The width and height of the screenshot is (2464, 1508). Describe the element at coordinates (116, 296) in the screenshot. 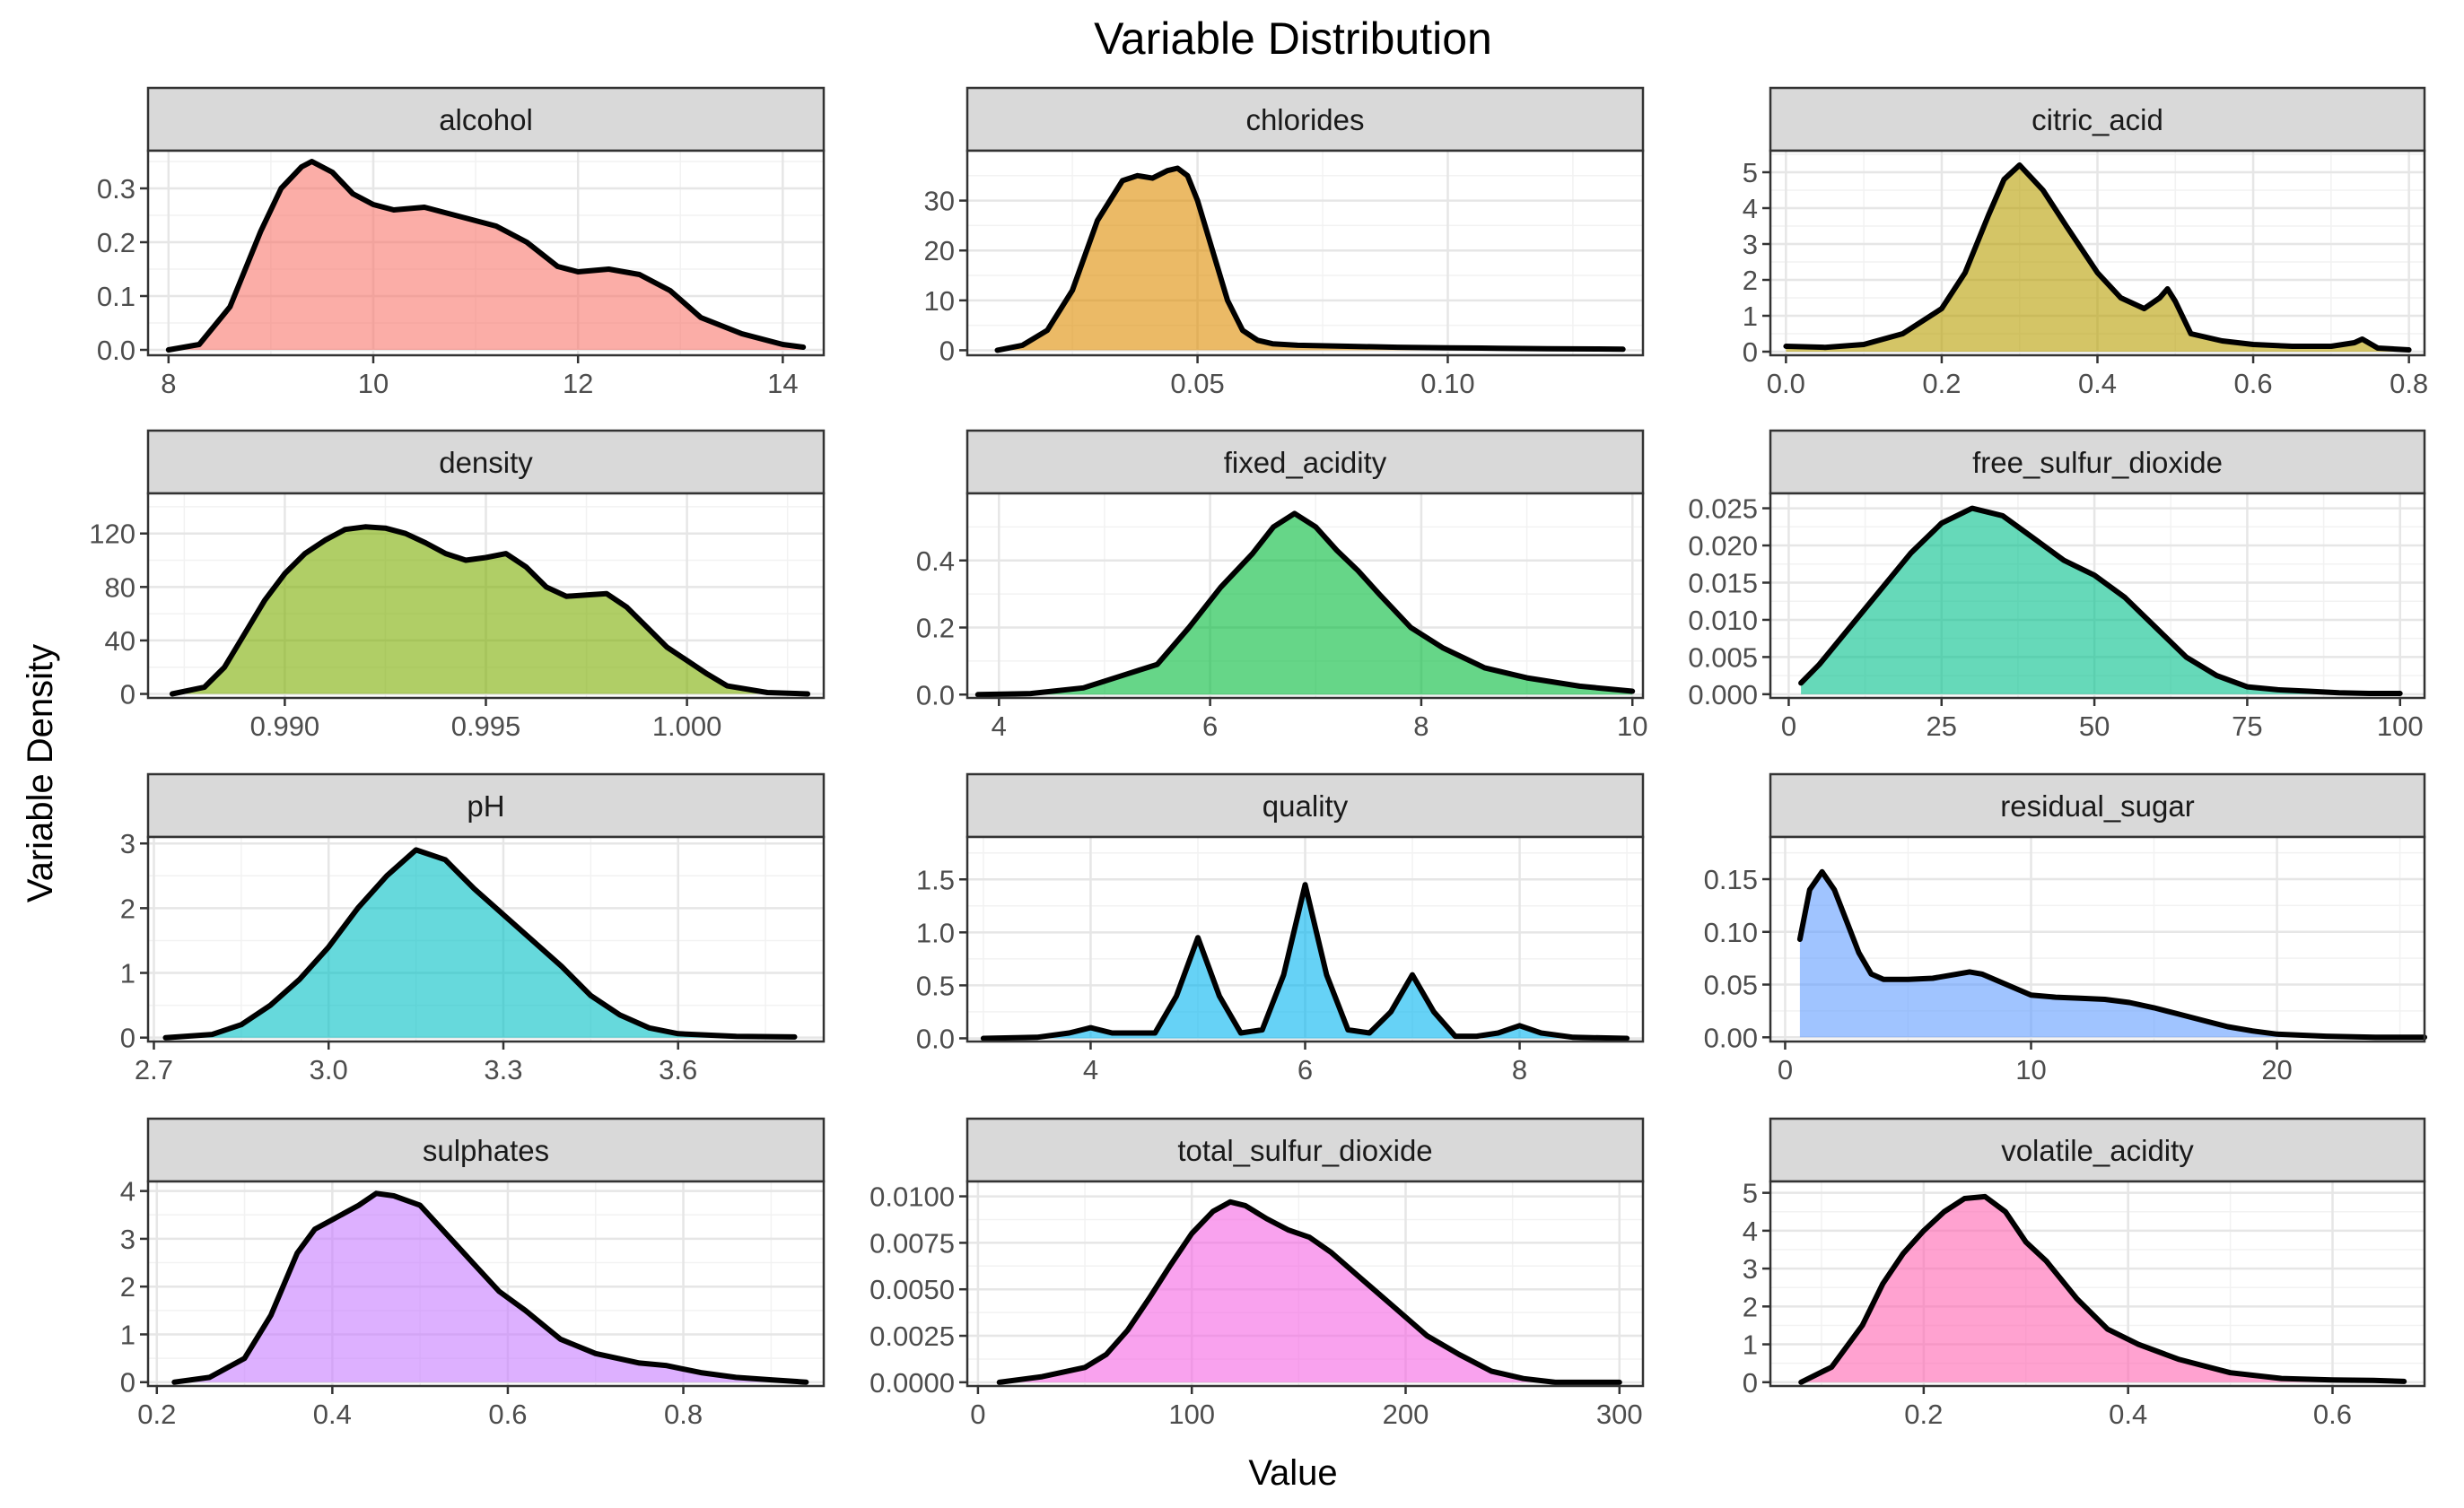

I see `y-tick-label: 0.1` at that location.